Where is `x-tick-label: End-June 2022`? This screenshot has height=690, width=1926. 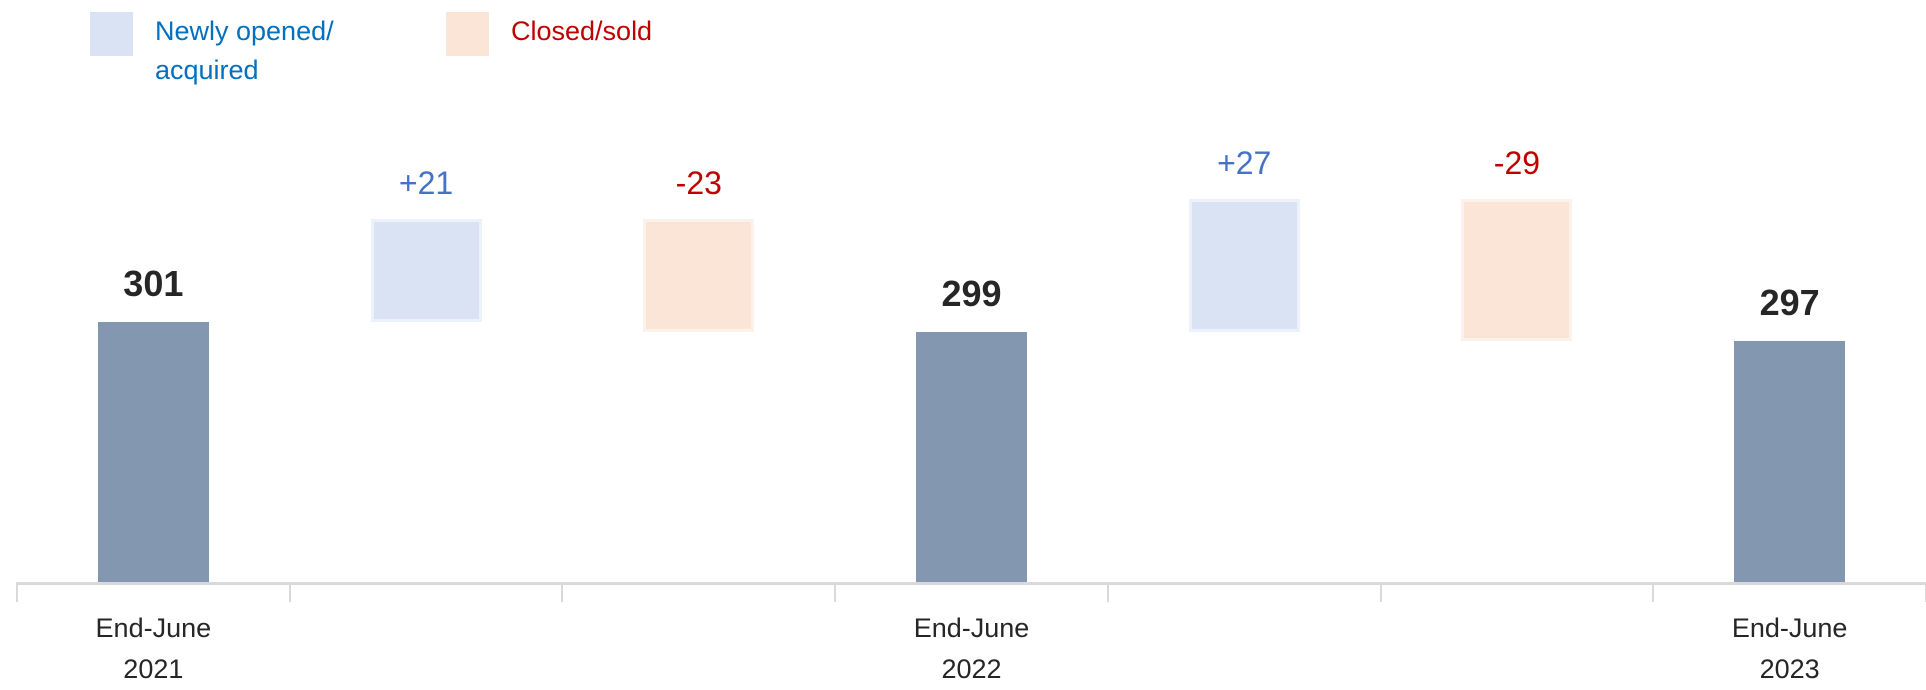
x-tick-label: End-June 2022 is located at coordinates (971, 648).